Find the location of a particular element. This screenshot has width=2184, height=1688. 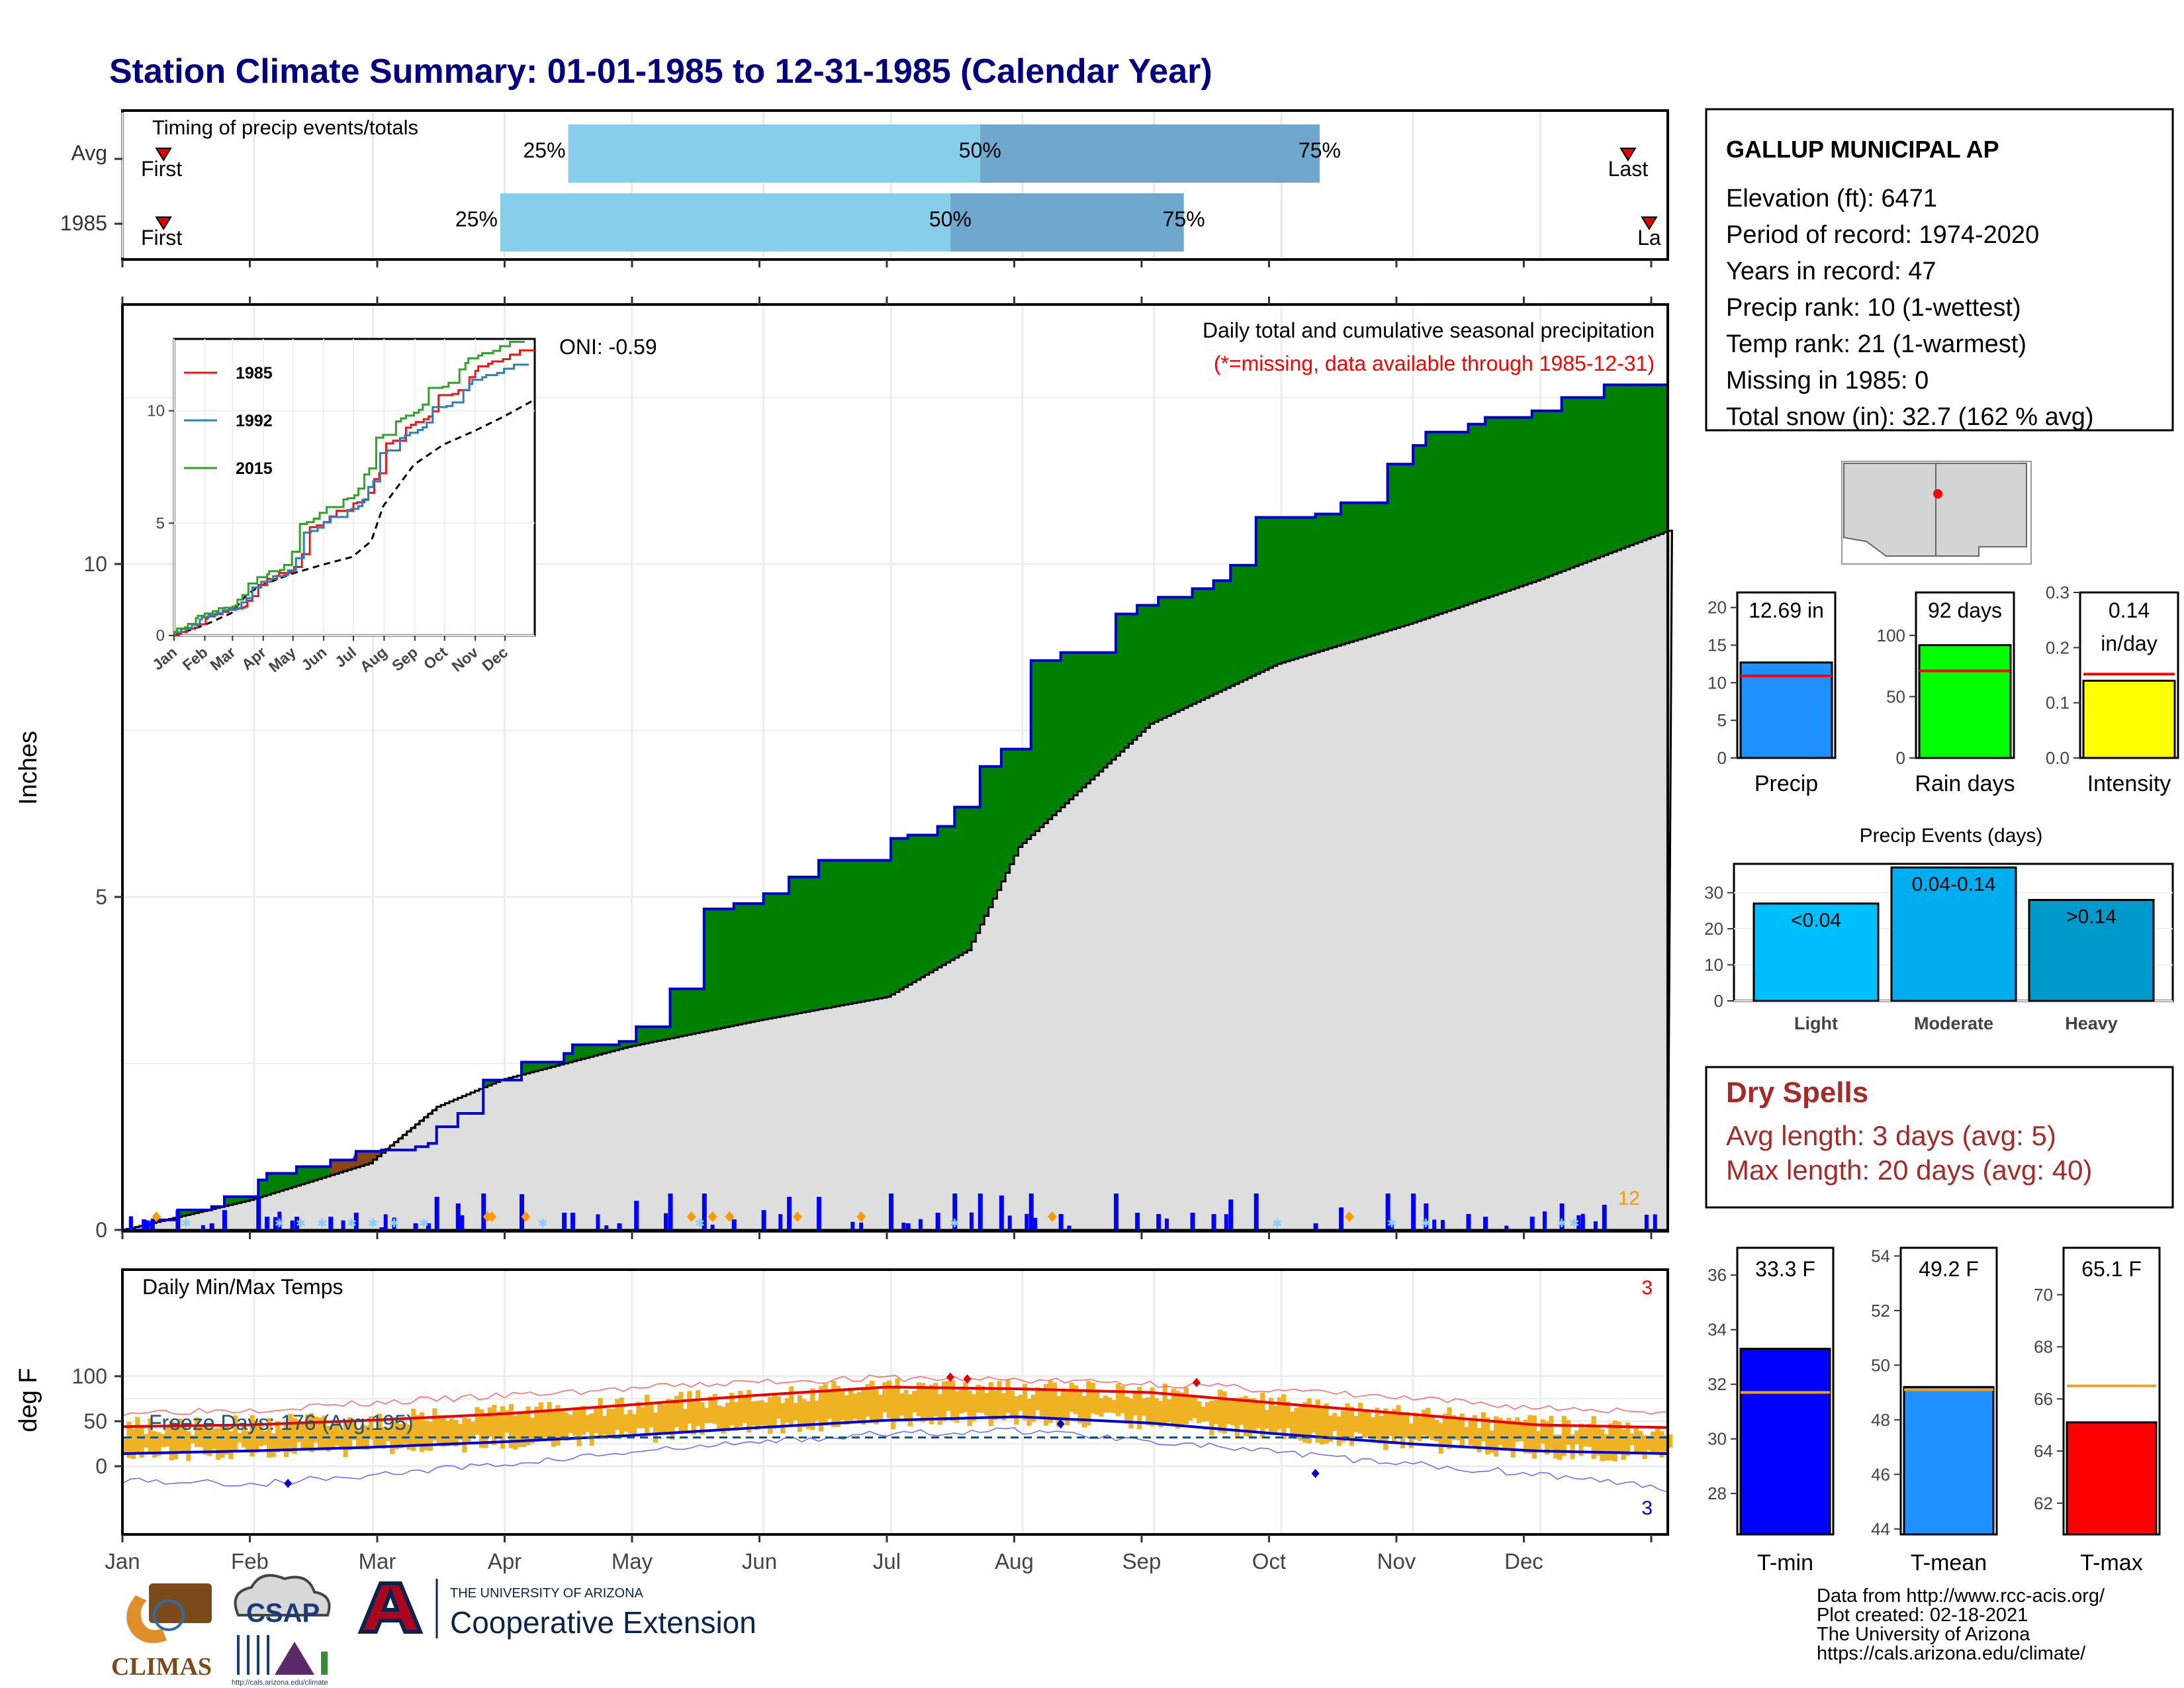

temp-ytick-label: 0 is located at coordinates (101, 1466).